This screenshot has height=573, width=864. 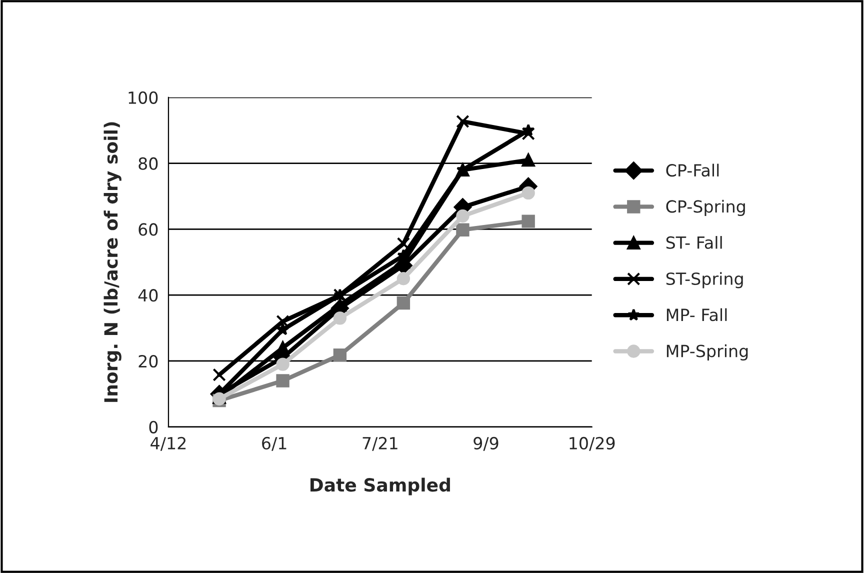 I want to click on legend-label: CP-Fall, so click(x=692, y=170).